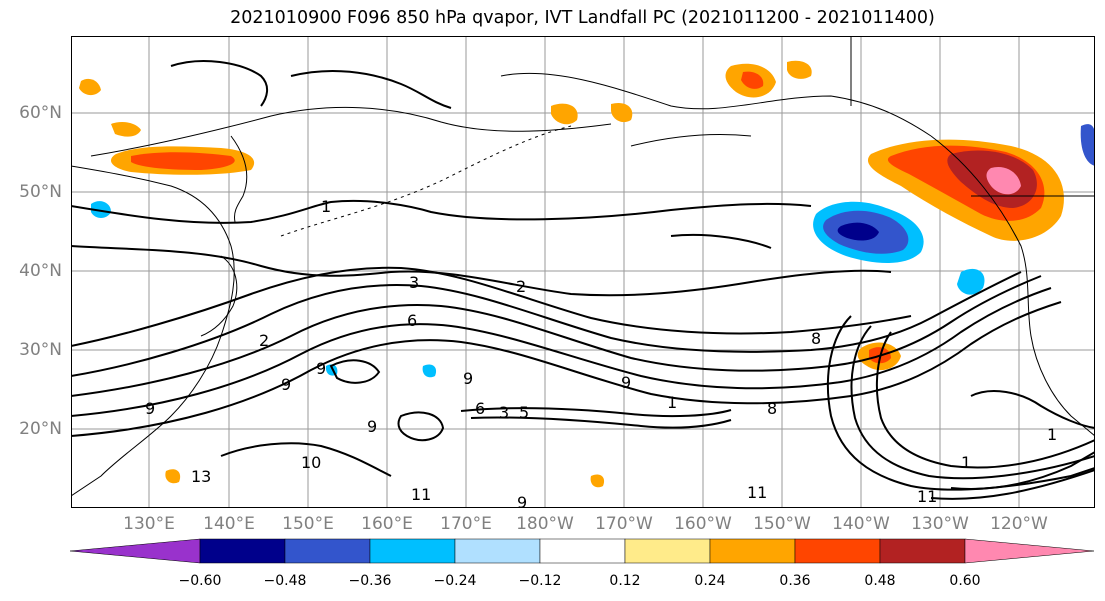 Image resolution: width=1105 pixels, height=601 pixels. I want to click on lon-label-130e: 130°E, so click(149, 524).